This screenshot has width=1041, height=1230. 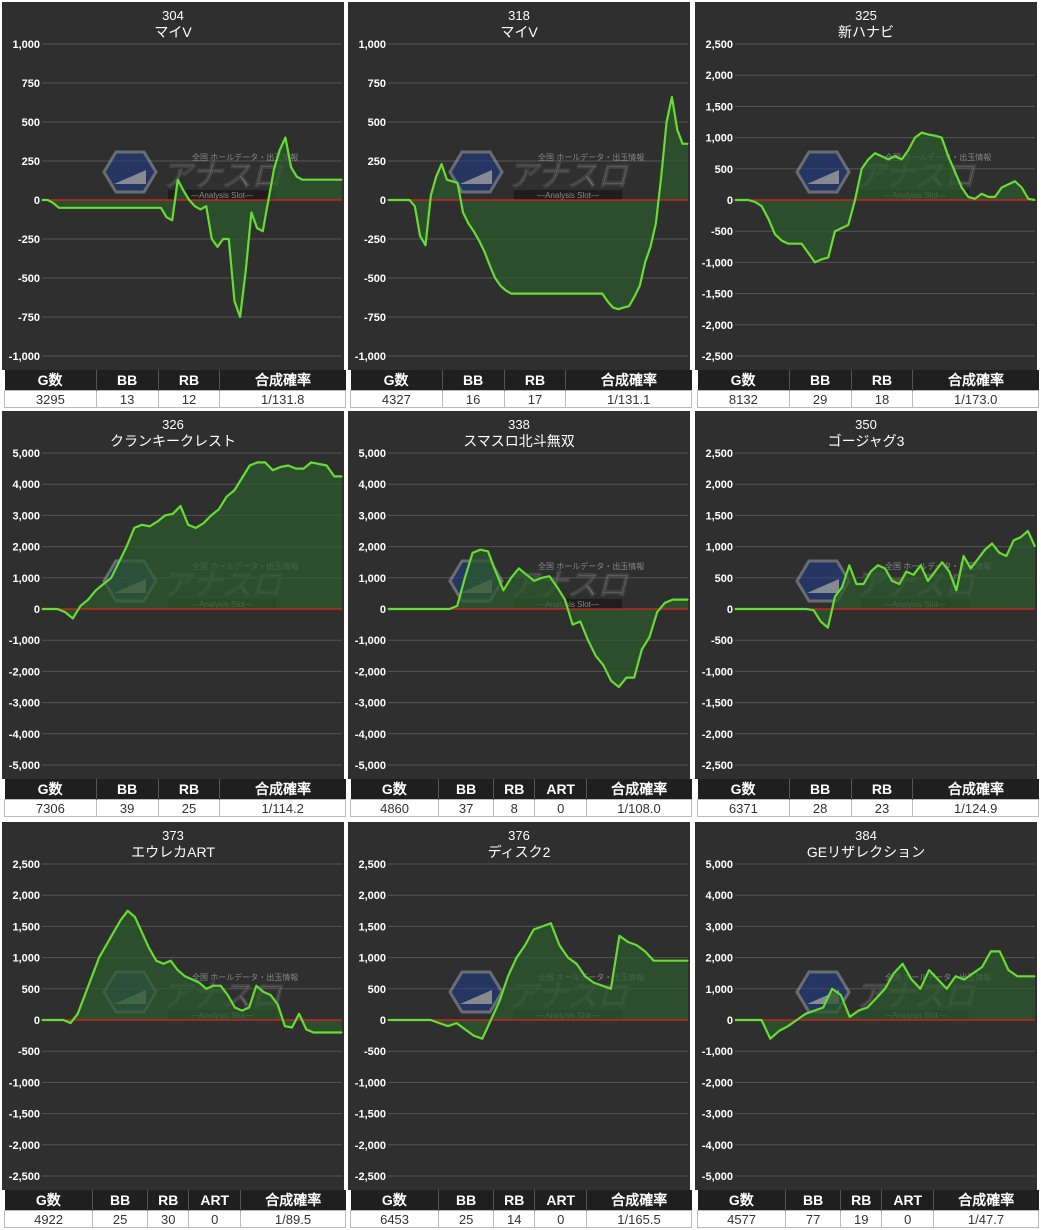 What do you see at coordinates (535, 399) in the screenshot?
I see `stats-value-cell: 17` at bounding box center [535, 399].